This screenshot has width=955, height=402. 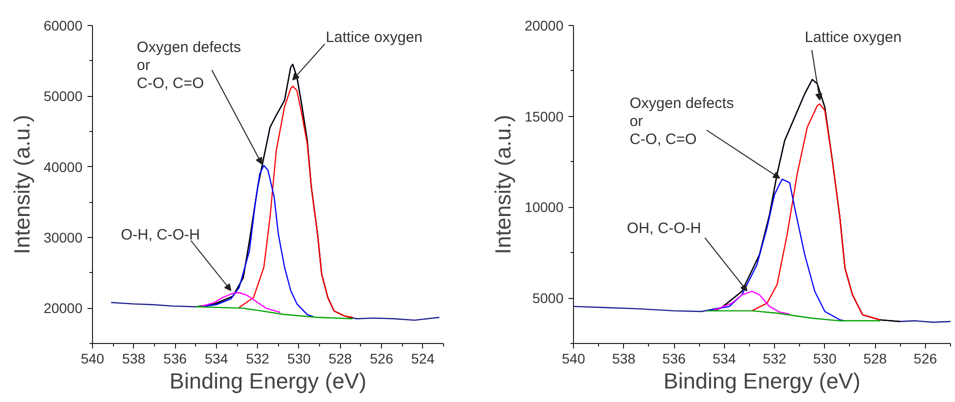 What do you see at coordinates (63, 166) in the screenshot?
I see `y-tick-label: 40000` at bounding box center [63, 166].